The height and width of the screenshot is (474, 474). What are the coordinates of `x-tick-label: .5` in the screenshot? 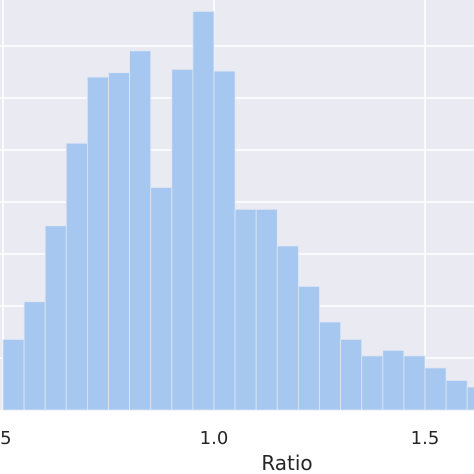 It's located at (6, 438).